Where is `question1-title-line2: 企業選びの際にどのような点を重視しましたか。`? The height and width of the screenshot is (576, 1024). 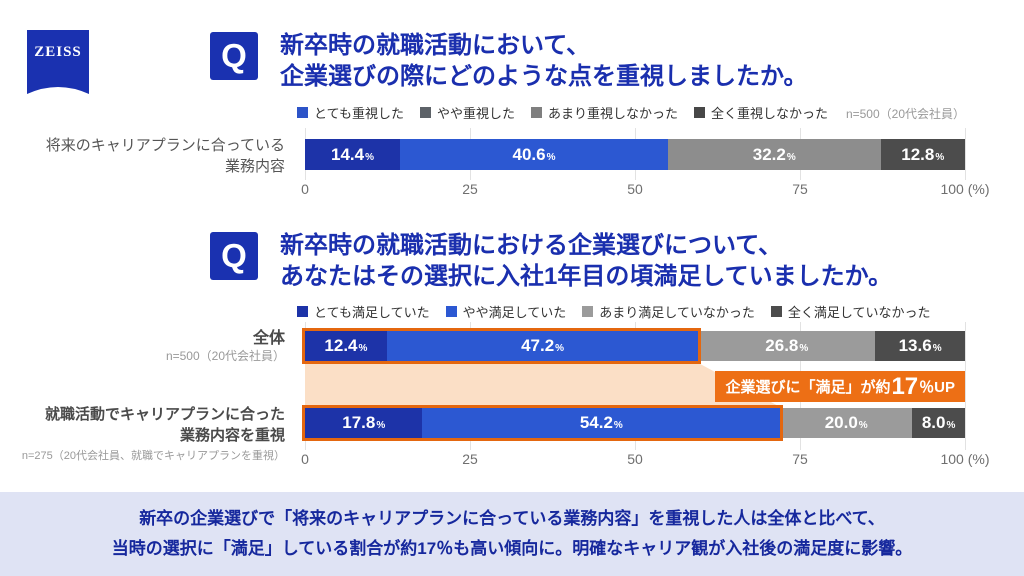
question1-title-line2: 企業選びの際にどのような点を重視しましたか。 is located at coordinates (544, 76).